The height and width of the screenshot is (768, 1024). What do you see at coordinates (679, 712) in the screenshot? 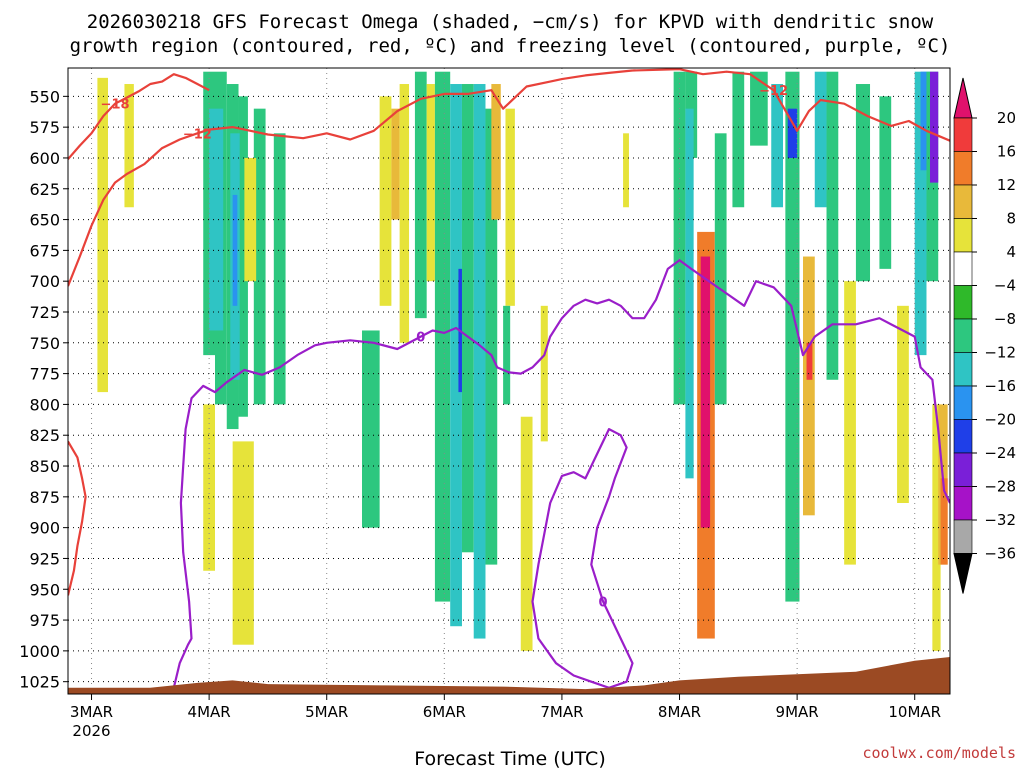
I see `x-tick-label-8MAR: 8MAR` at bounding box center [679, 712].